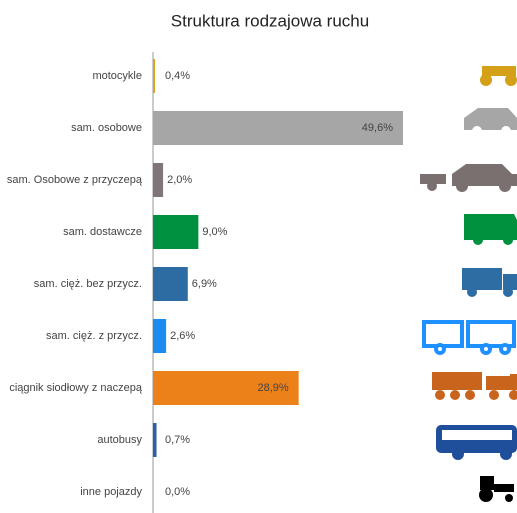 The width and height of the screenshot is (517, 513). What do you see at coordinates (469, 337) in the screenshot?
I see `truck-trailer-icon` at bounding box center [469, 337].